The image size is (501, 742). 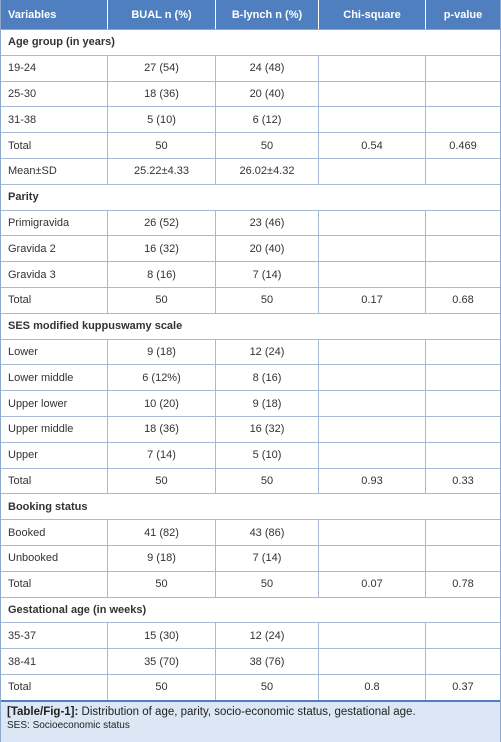 I want to click on caption-note: SES: Socioeconomic status, so click(x=68, y=725).